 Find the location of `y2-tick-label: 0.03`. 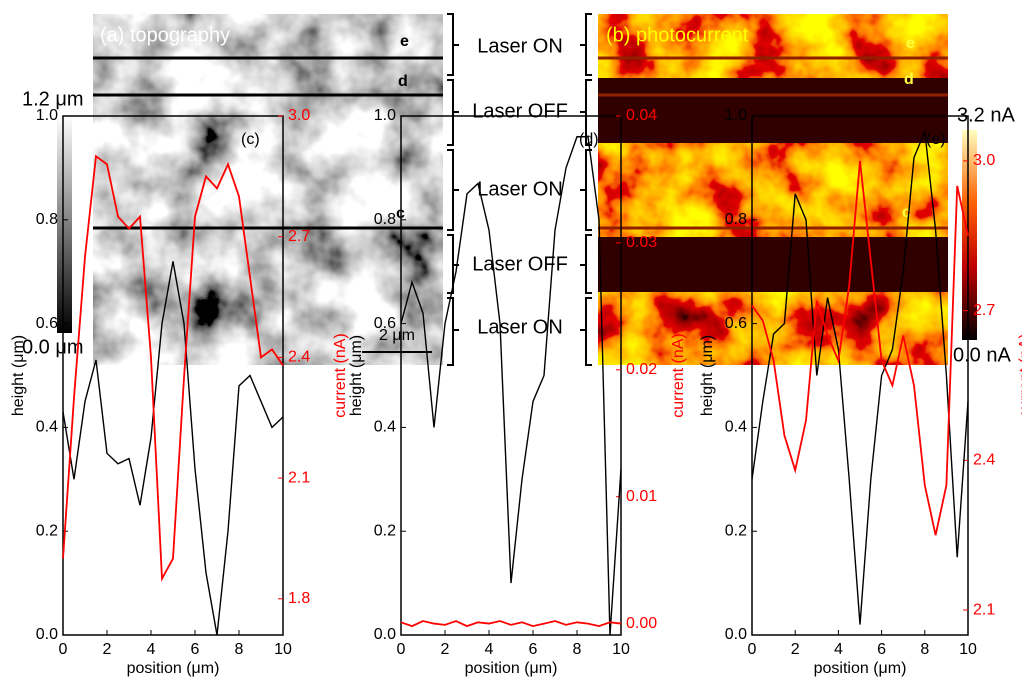

y2-tick-label: 0.03 is located at coordinates (641, 242).